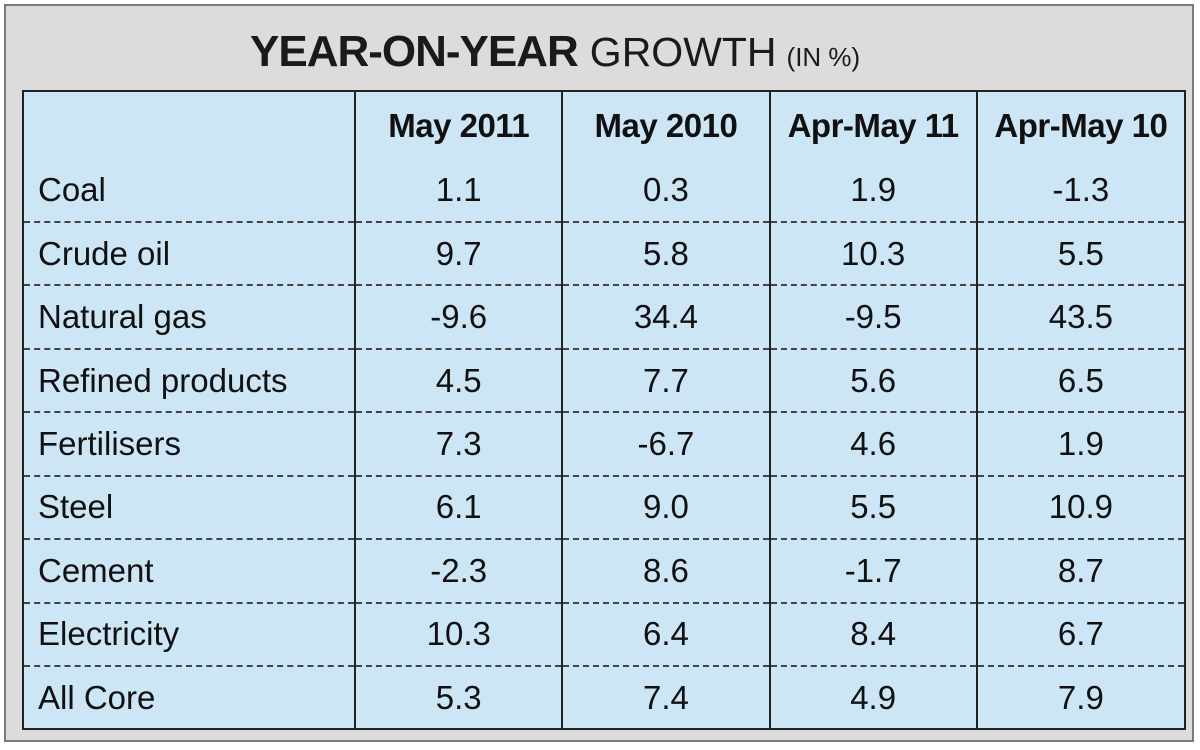  I want to click on row-label: Fertilisers, so click(190, 444).